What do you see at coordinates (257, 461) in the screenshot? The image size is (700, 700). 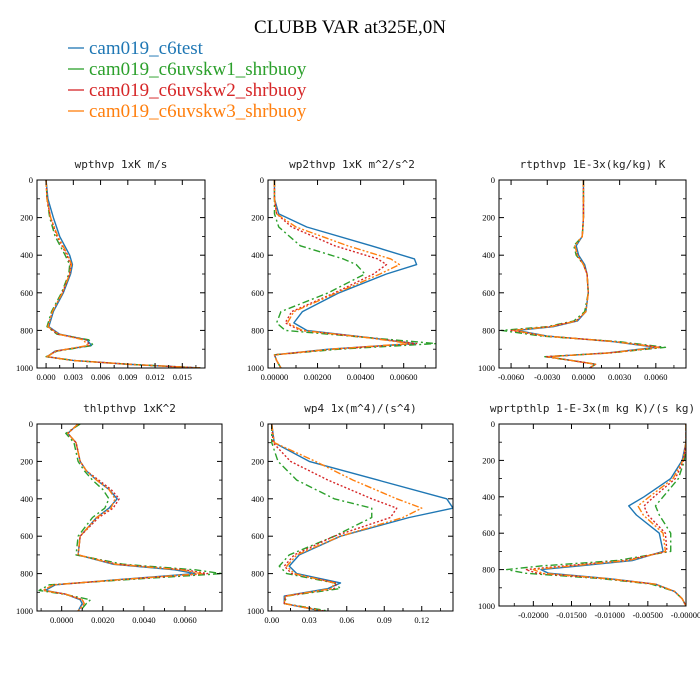 I see `panel-5-ytick-label-2: 200` at bounding box center [257, 461].